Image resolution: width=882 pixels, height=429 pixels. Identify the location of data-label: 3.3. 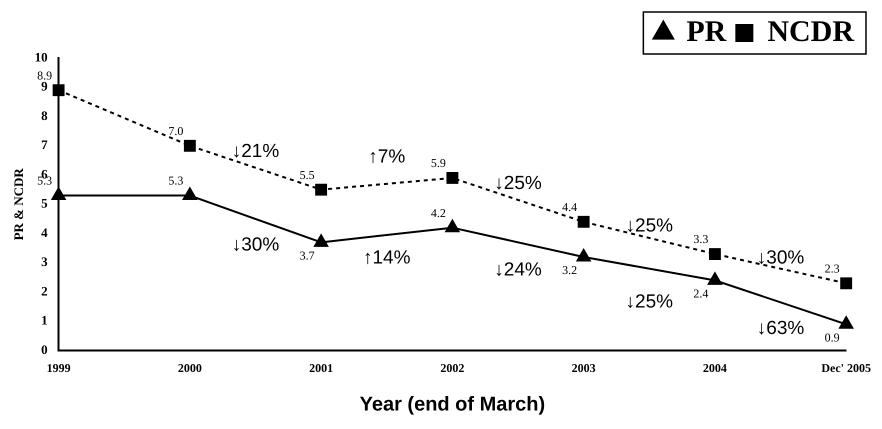
(700, 239).